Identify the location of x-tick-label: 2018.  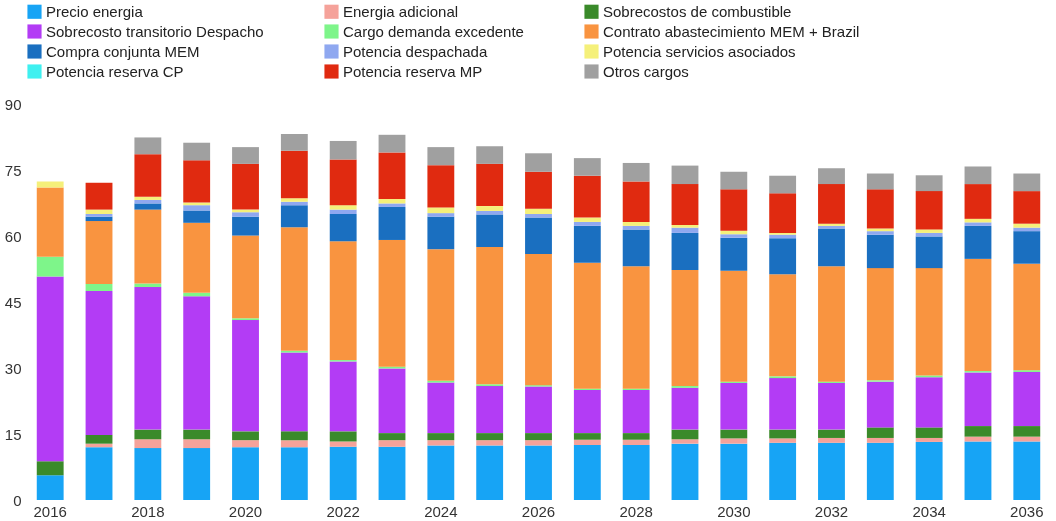
(148, 511).